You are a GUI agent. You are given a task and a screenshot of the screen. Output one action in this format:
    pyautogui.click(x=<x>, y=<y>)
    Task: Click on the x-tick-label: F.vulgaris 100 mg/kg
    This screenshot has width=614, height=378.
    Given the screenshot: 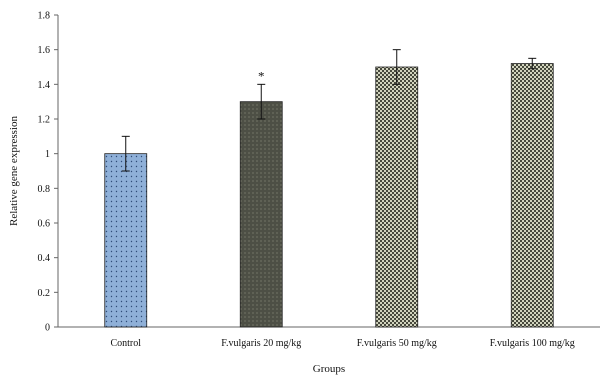 What is the action you would take?
    pyautogui.click(x=532, y=343)
    